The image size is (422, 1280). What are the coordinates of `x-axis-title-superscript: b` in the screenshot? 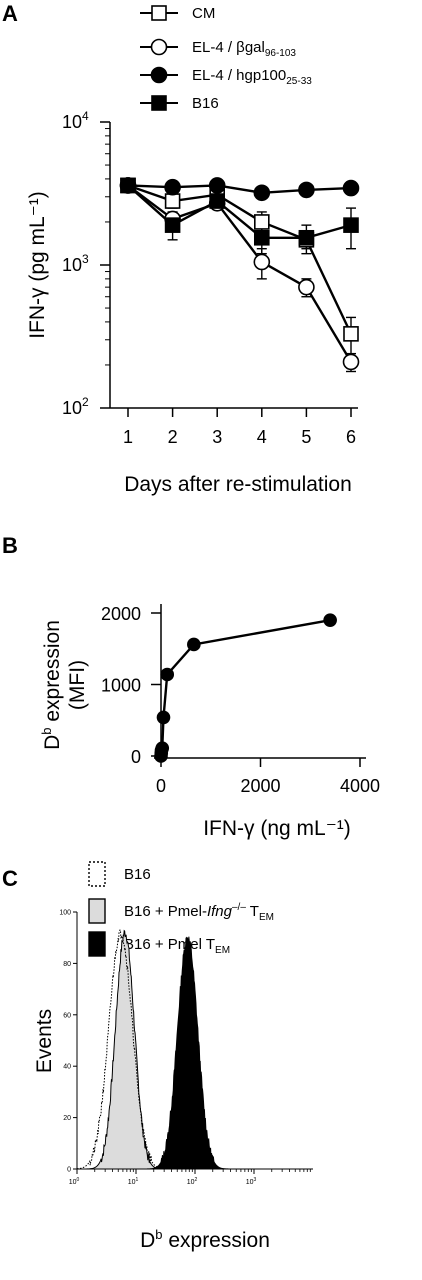 It's located at (158, 1234).